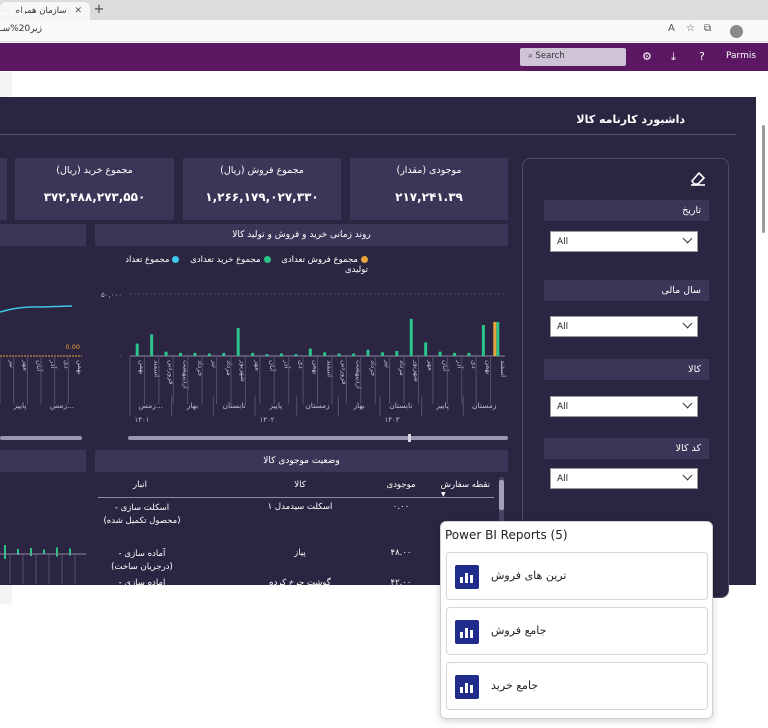 This screenshot has width=768, height=728. What do you see at coordinates (384, 57) in the screenshot?
I see `app-bar` at bounding box center [384, 57].